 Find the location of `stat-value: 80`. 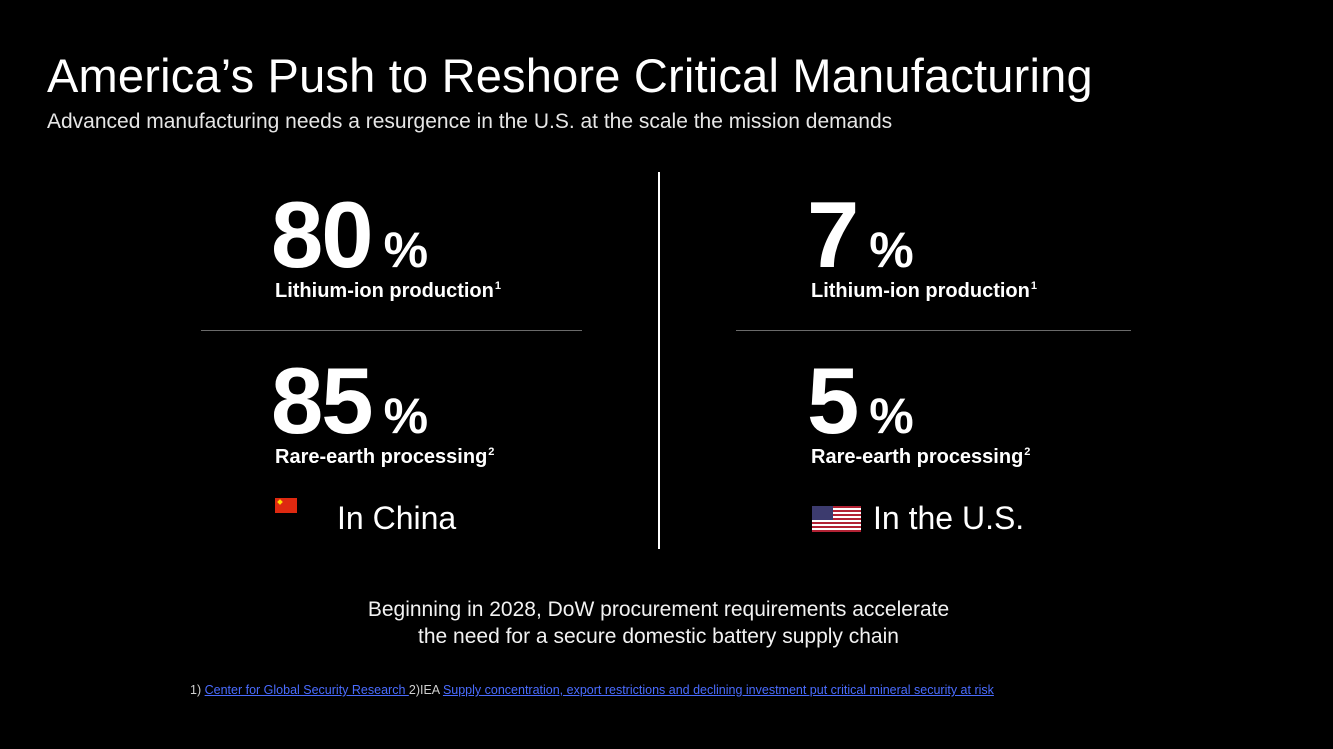

stat-value: 80 is located at coordinates (322, 234).